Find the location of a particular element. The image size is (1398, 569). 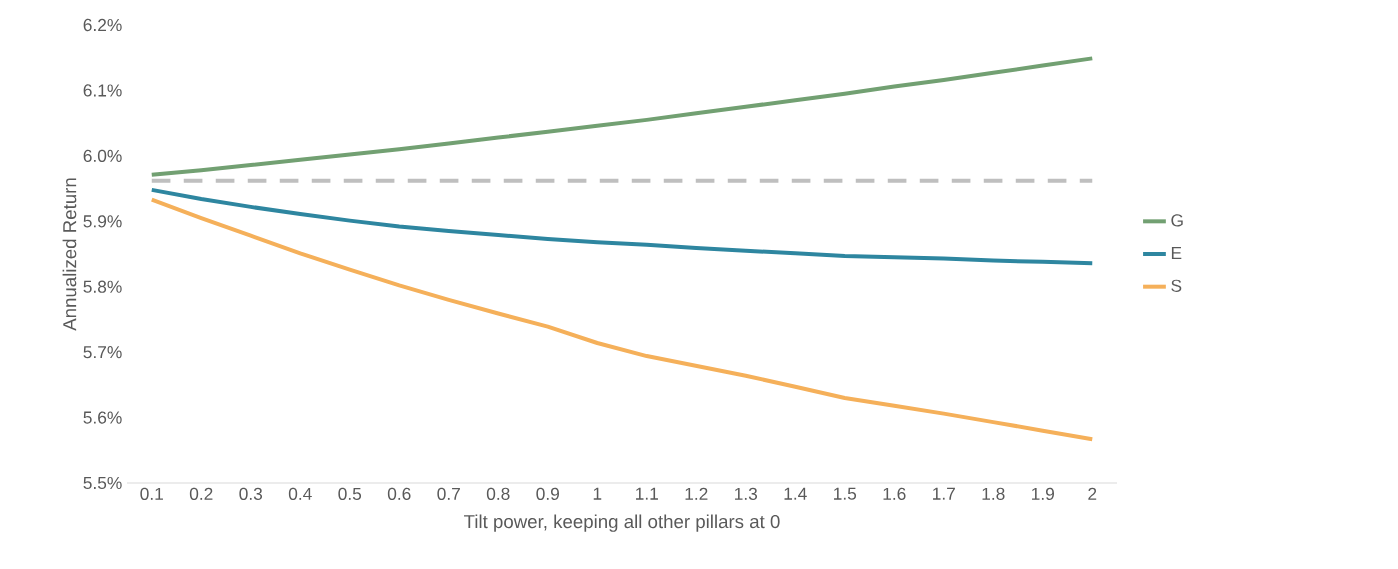

y-axis-title: Annualized Return is located at coordinates (69, 254).